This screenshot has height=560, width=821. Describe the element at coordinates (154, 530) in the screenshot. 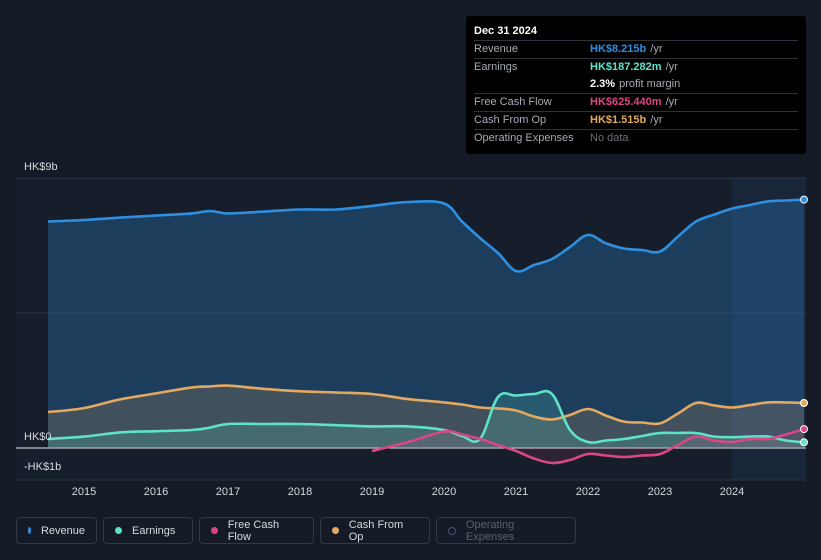

I see `legend-label: Earnings` at that location.